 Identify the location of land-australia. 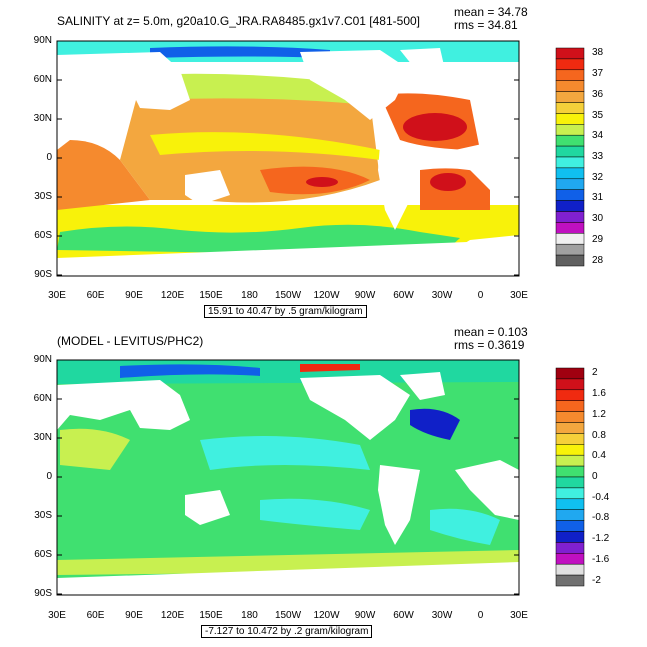
(207, 187).